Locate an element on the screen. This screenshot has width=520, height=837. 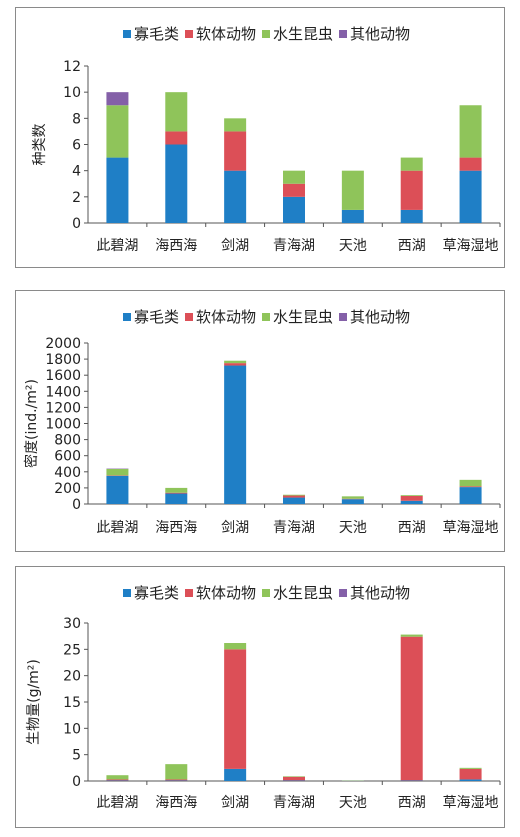
y-tick-label: 1800 is located at coordinates (63, 360).